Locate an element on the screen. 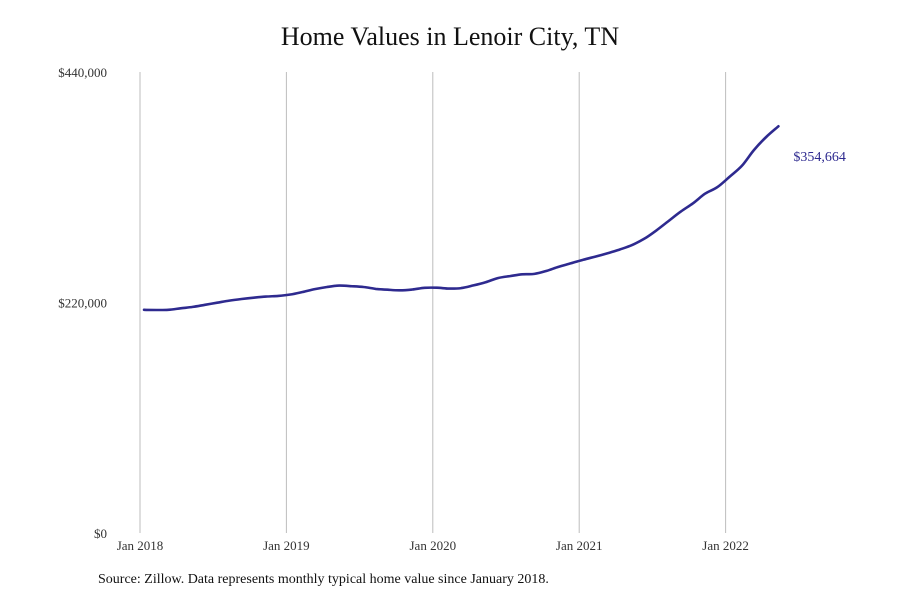 The height and width of the screenshot is (600, 900). x-tick-label: Jan 2020 is located at coordinates (433, 545).